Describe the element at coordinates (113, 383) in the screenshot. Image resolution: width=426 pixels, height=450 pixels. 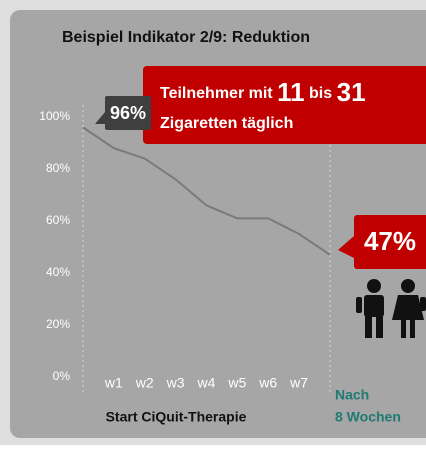
I see `x-tick-label: w1` at that location.